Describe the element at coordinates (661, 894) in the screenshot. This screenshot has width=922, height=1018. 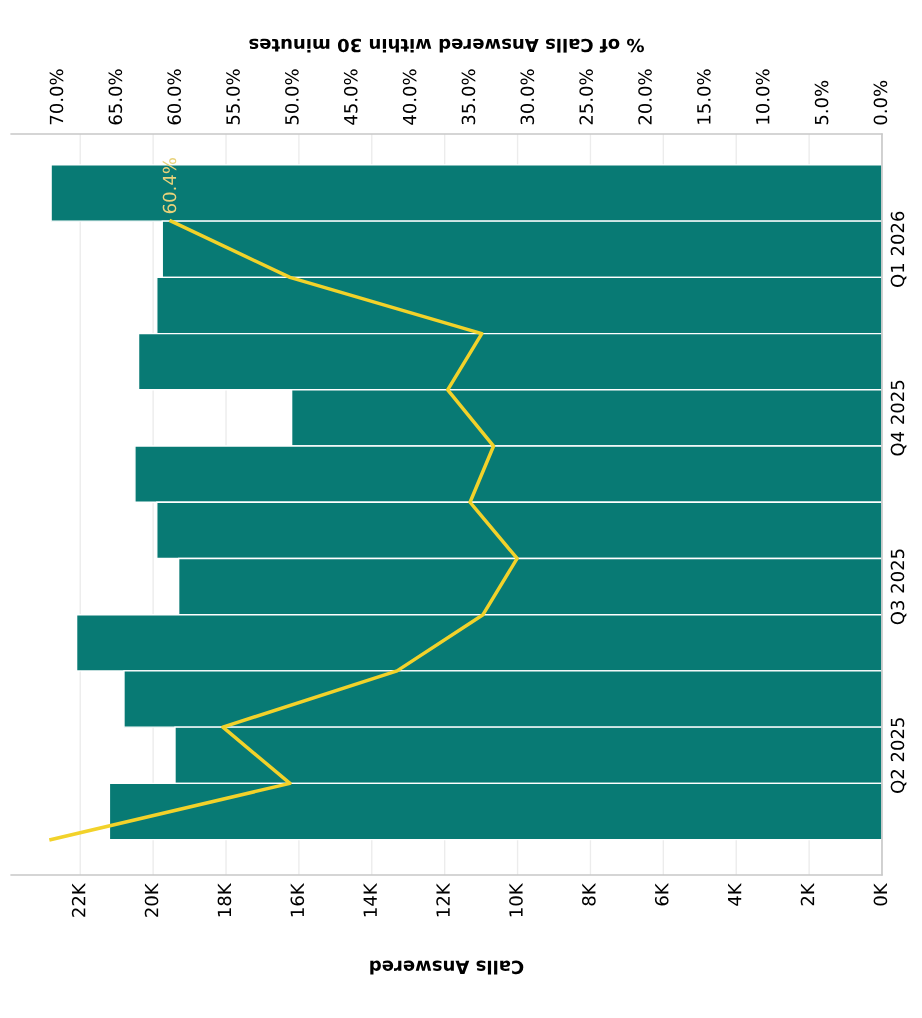
I see `x-tick-label: 6K` at that location.